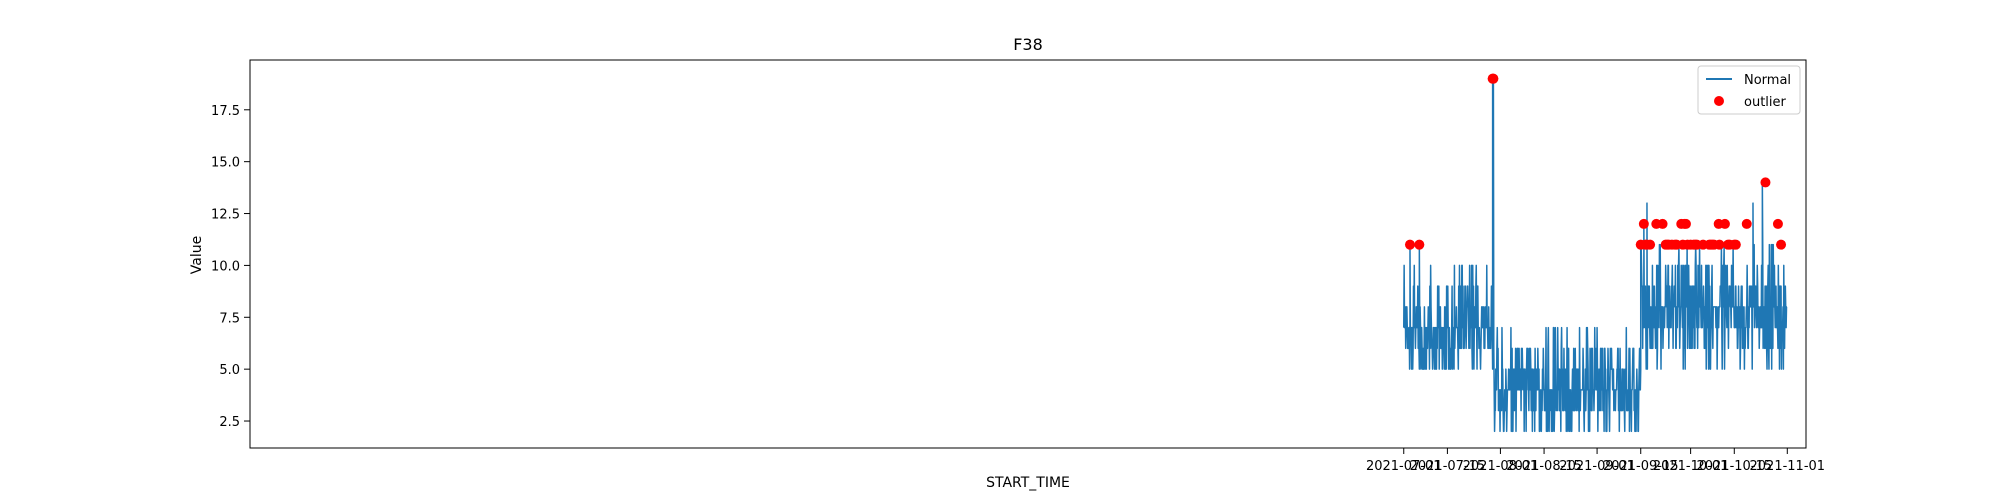  Describe the element at coordinates (229, 370) in the screenshot. I see `y-tick-label: 5.0` at that location.